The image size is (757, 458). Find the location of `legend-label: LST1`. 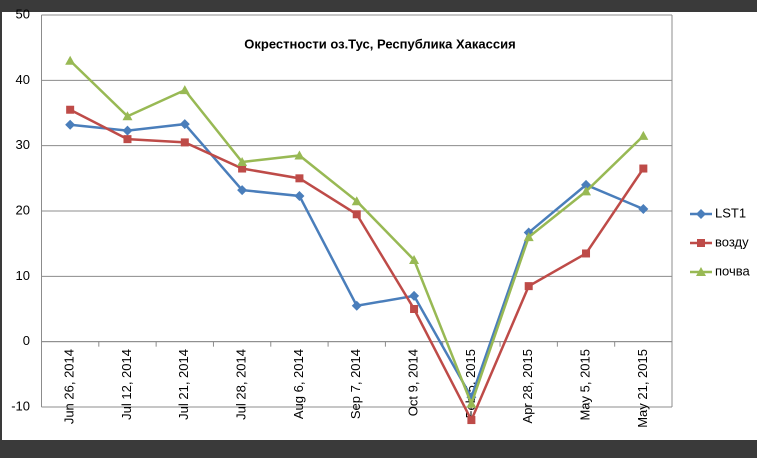

legend-label: LST1 is located at coordinates (730, 212).